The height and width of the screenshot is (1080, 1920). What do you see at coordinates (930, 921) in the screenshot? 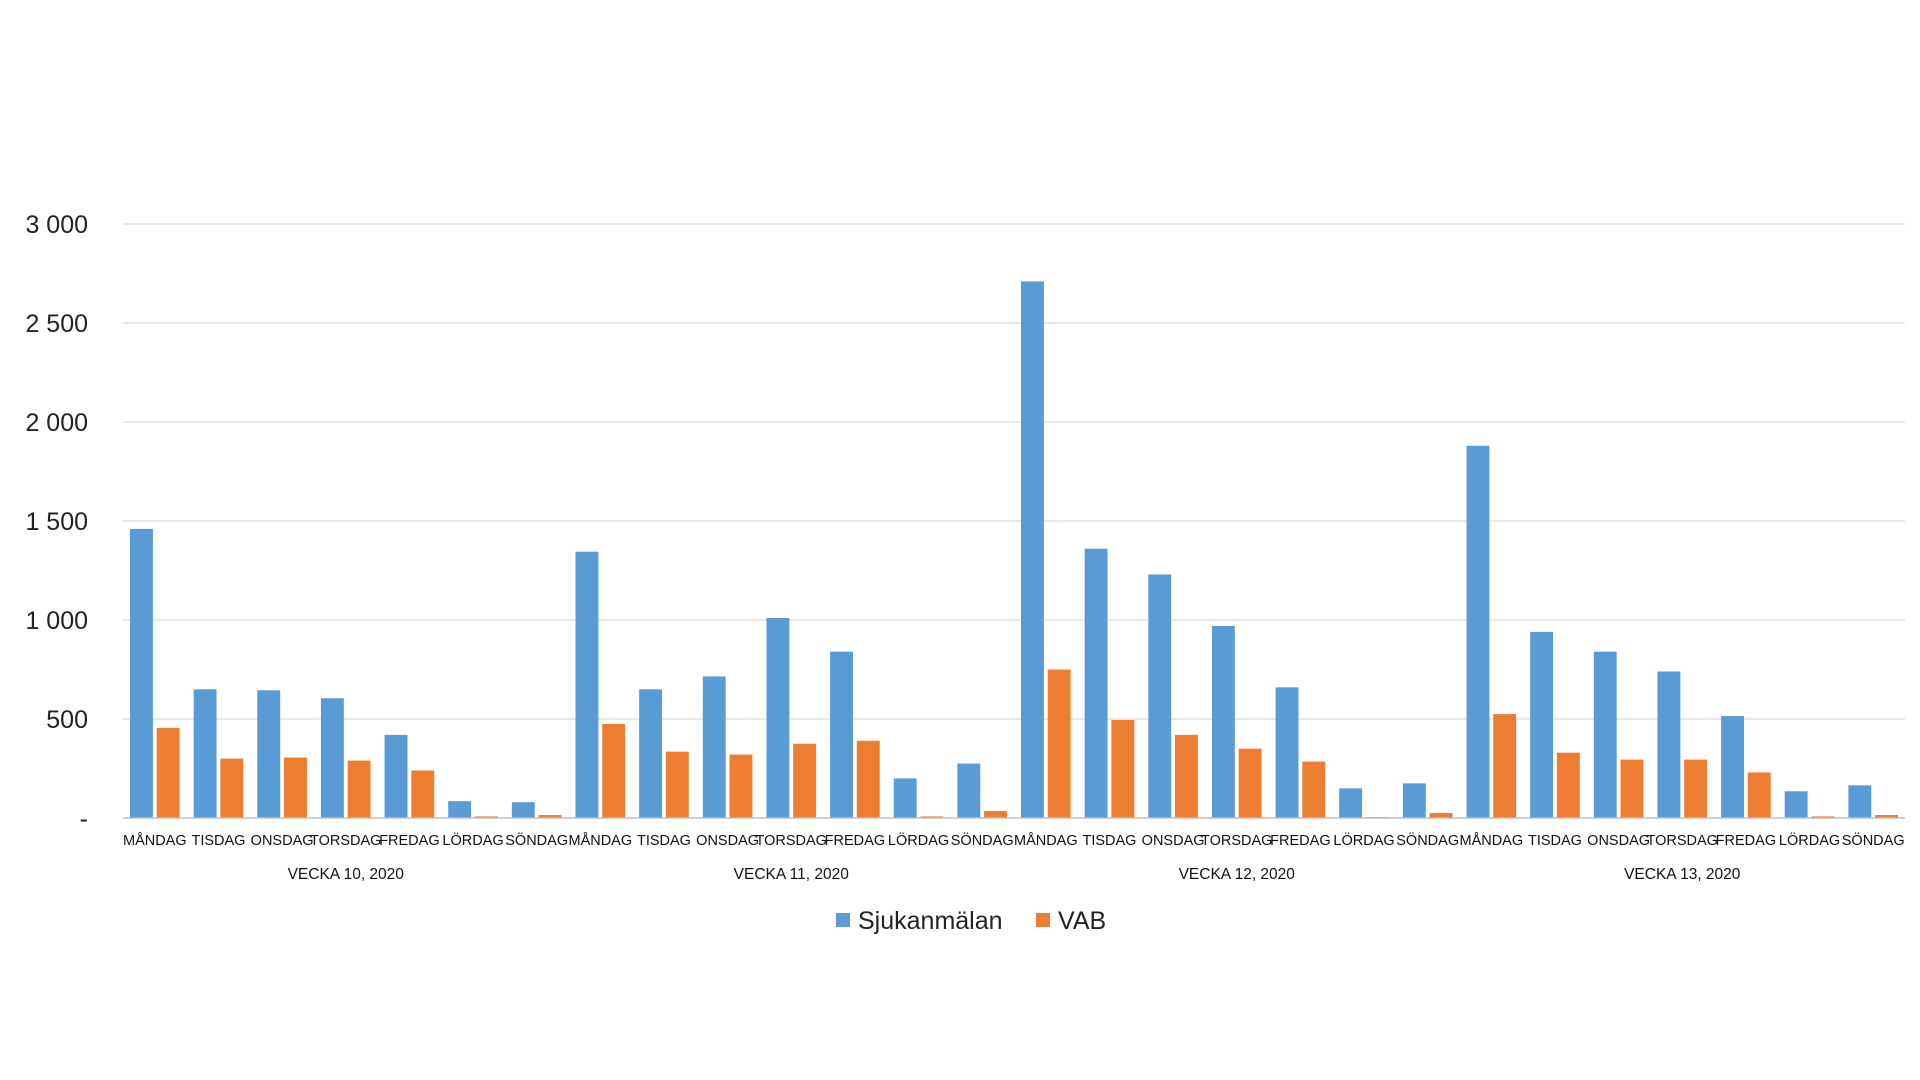
I see `legend-label: Sjukanmälan` at bounding box center [930, 921].